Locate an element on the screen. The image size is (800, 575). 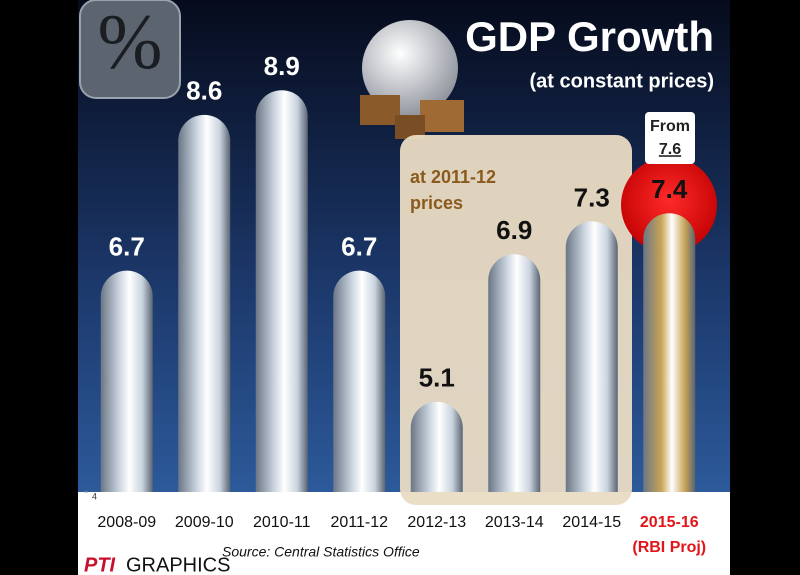
title: GDP Growth is located at coordinates (589, 36).